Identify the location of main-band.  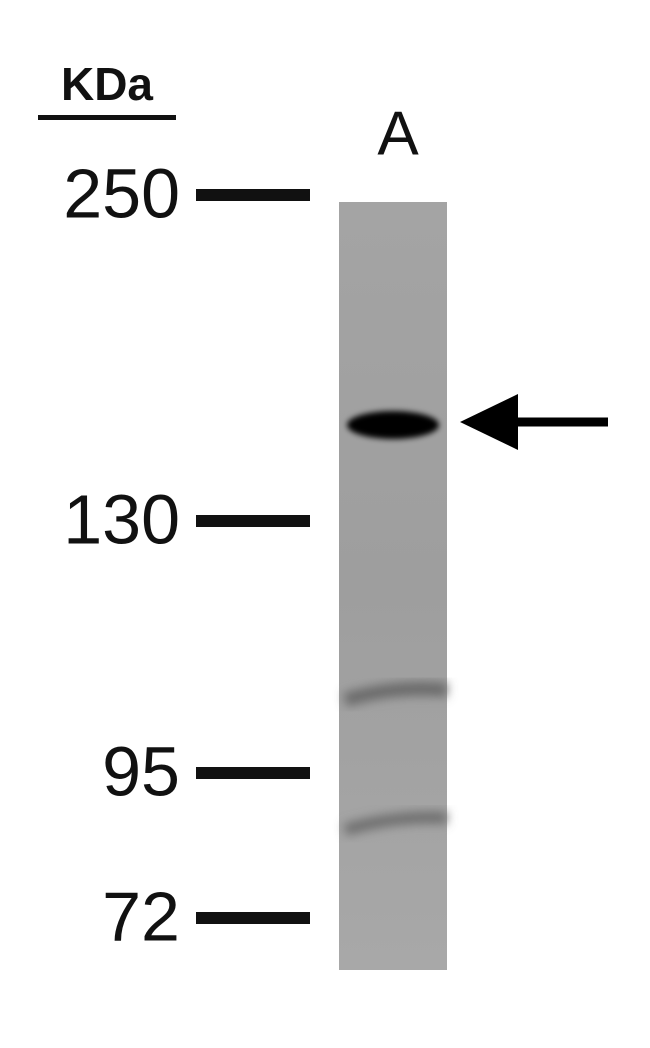
(393, 425).